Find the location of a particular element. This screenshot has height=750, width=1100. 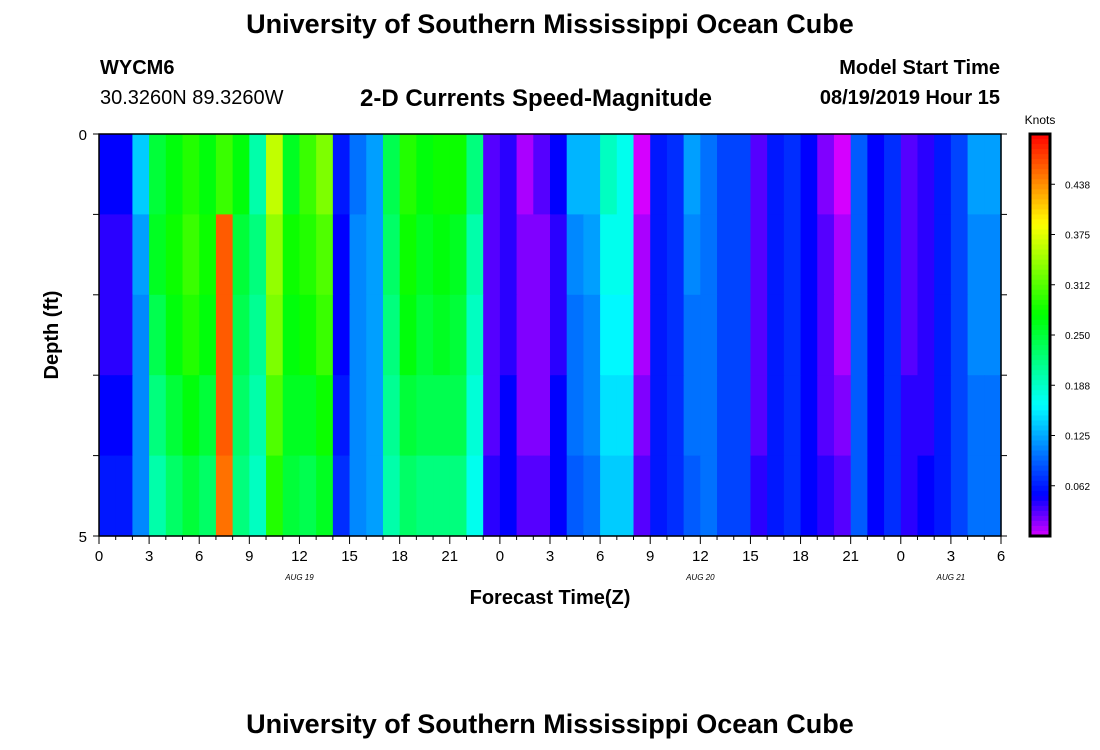

x-tick-label: 21 is located at coordinates (850, 556).